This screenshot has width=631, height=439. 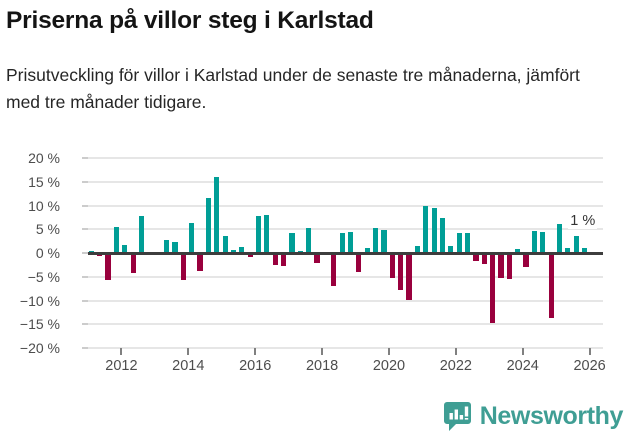 What do you see at coordinates (47, 253) in the screenshot?
I see `y-axis-tick-label: 0 %` at bounding box center [47, 253].